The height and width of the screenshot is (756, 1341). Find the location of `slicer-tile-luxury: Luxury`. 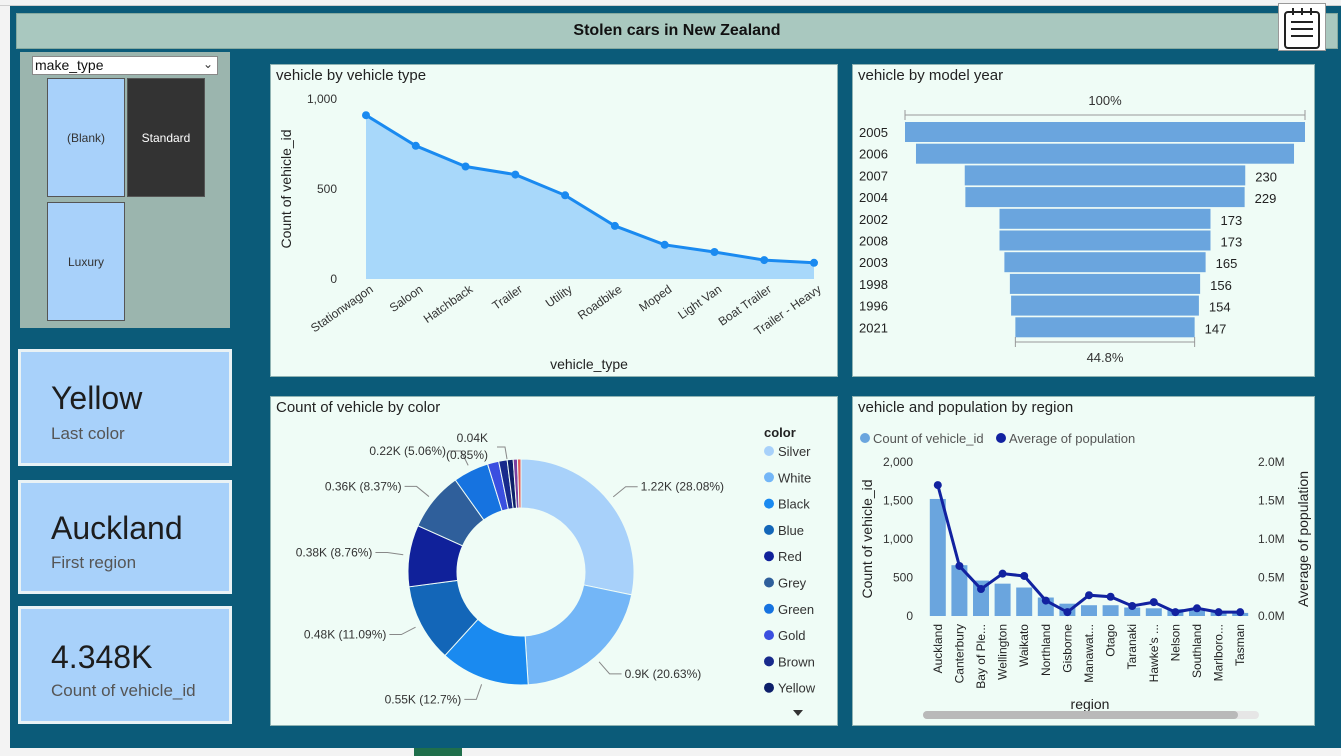

slicer-tile-luxury: Luxury is located at coordinates (86, 261).